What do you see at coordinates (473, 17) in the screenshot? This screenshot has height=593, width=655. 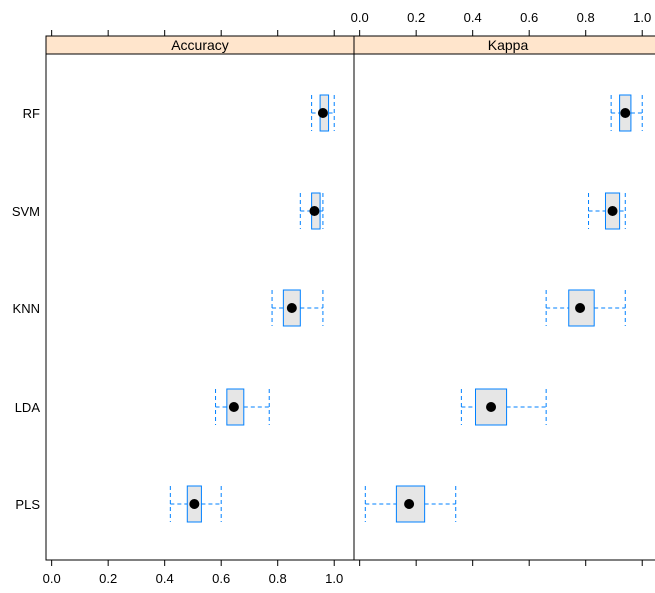 I see `x-tick-label-top: 0.4` at bounding box center [473, 17].